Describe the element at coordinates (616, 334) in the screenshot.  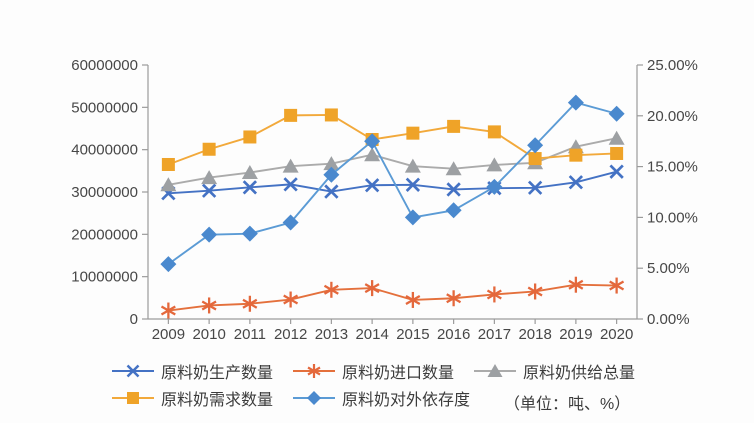
I see `x-axis-year-label: 2020` at that location.